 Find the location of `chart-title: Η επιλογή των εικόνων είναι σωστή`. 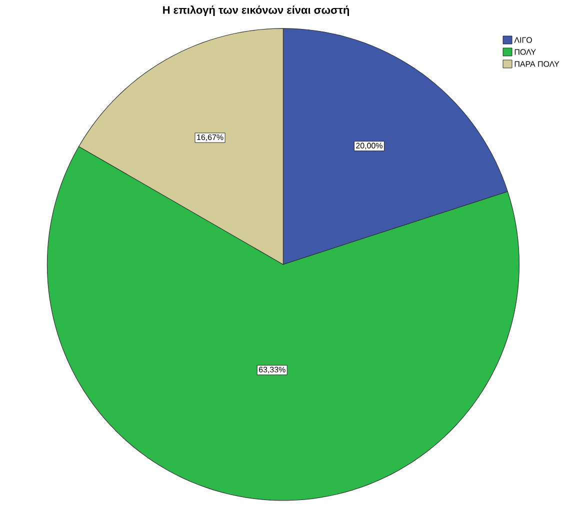

chart-title: Η επιλογή των εικόνων είναι σωστή is located at coordinates (256, 11).